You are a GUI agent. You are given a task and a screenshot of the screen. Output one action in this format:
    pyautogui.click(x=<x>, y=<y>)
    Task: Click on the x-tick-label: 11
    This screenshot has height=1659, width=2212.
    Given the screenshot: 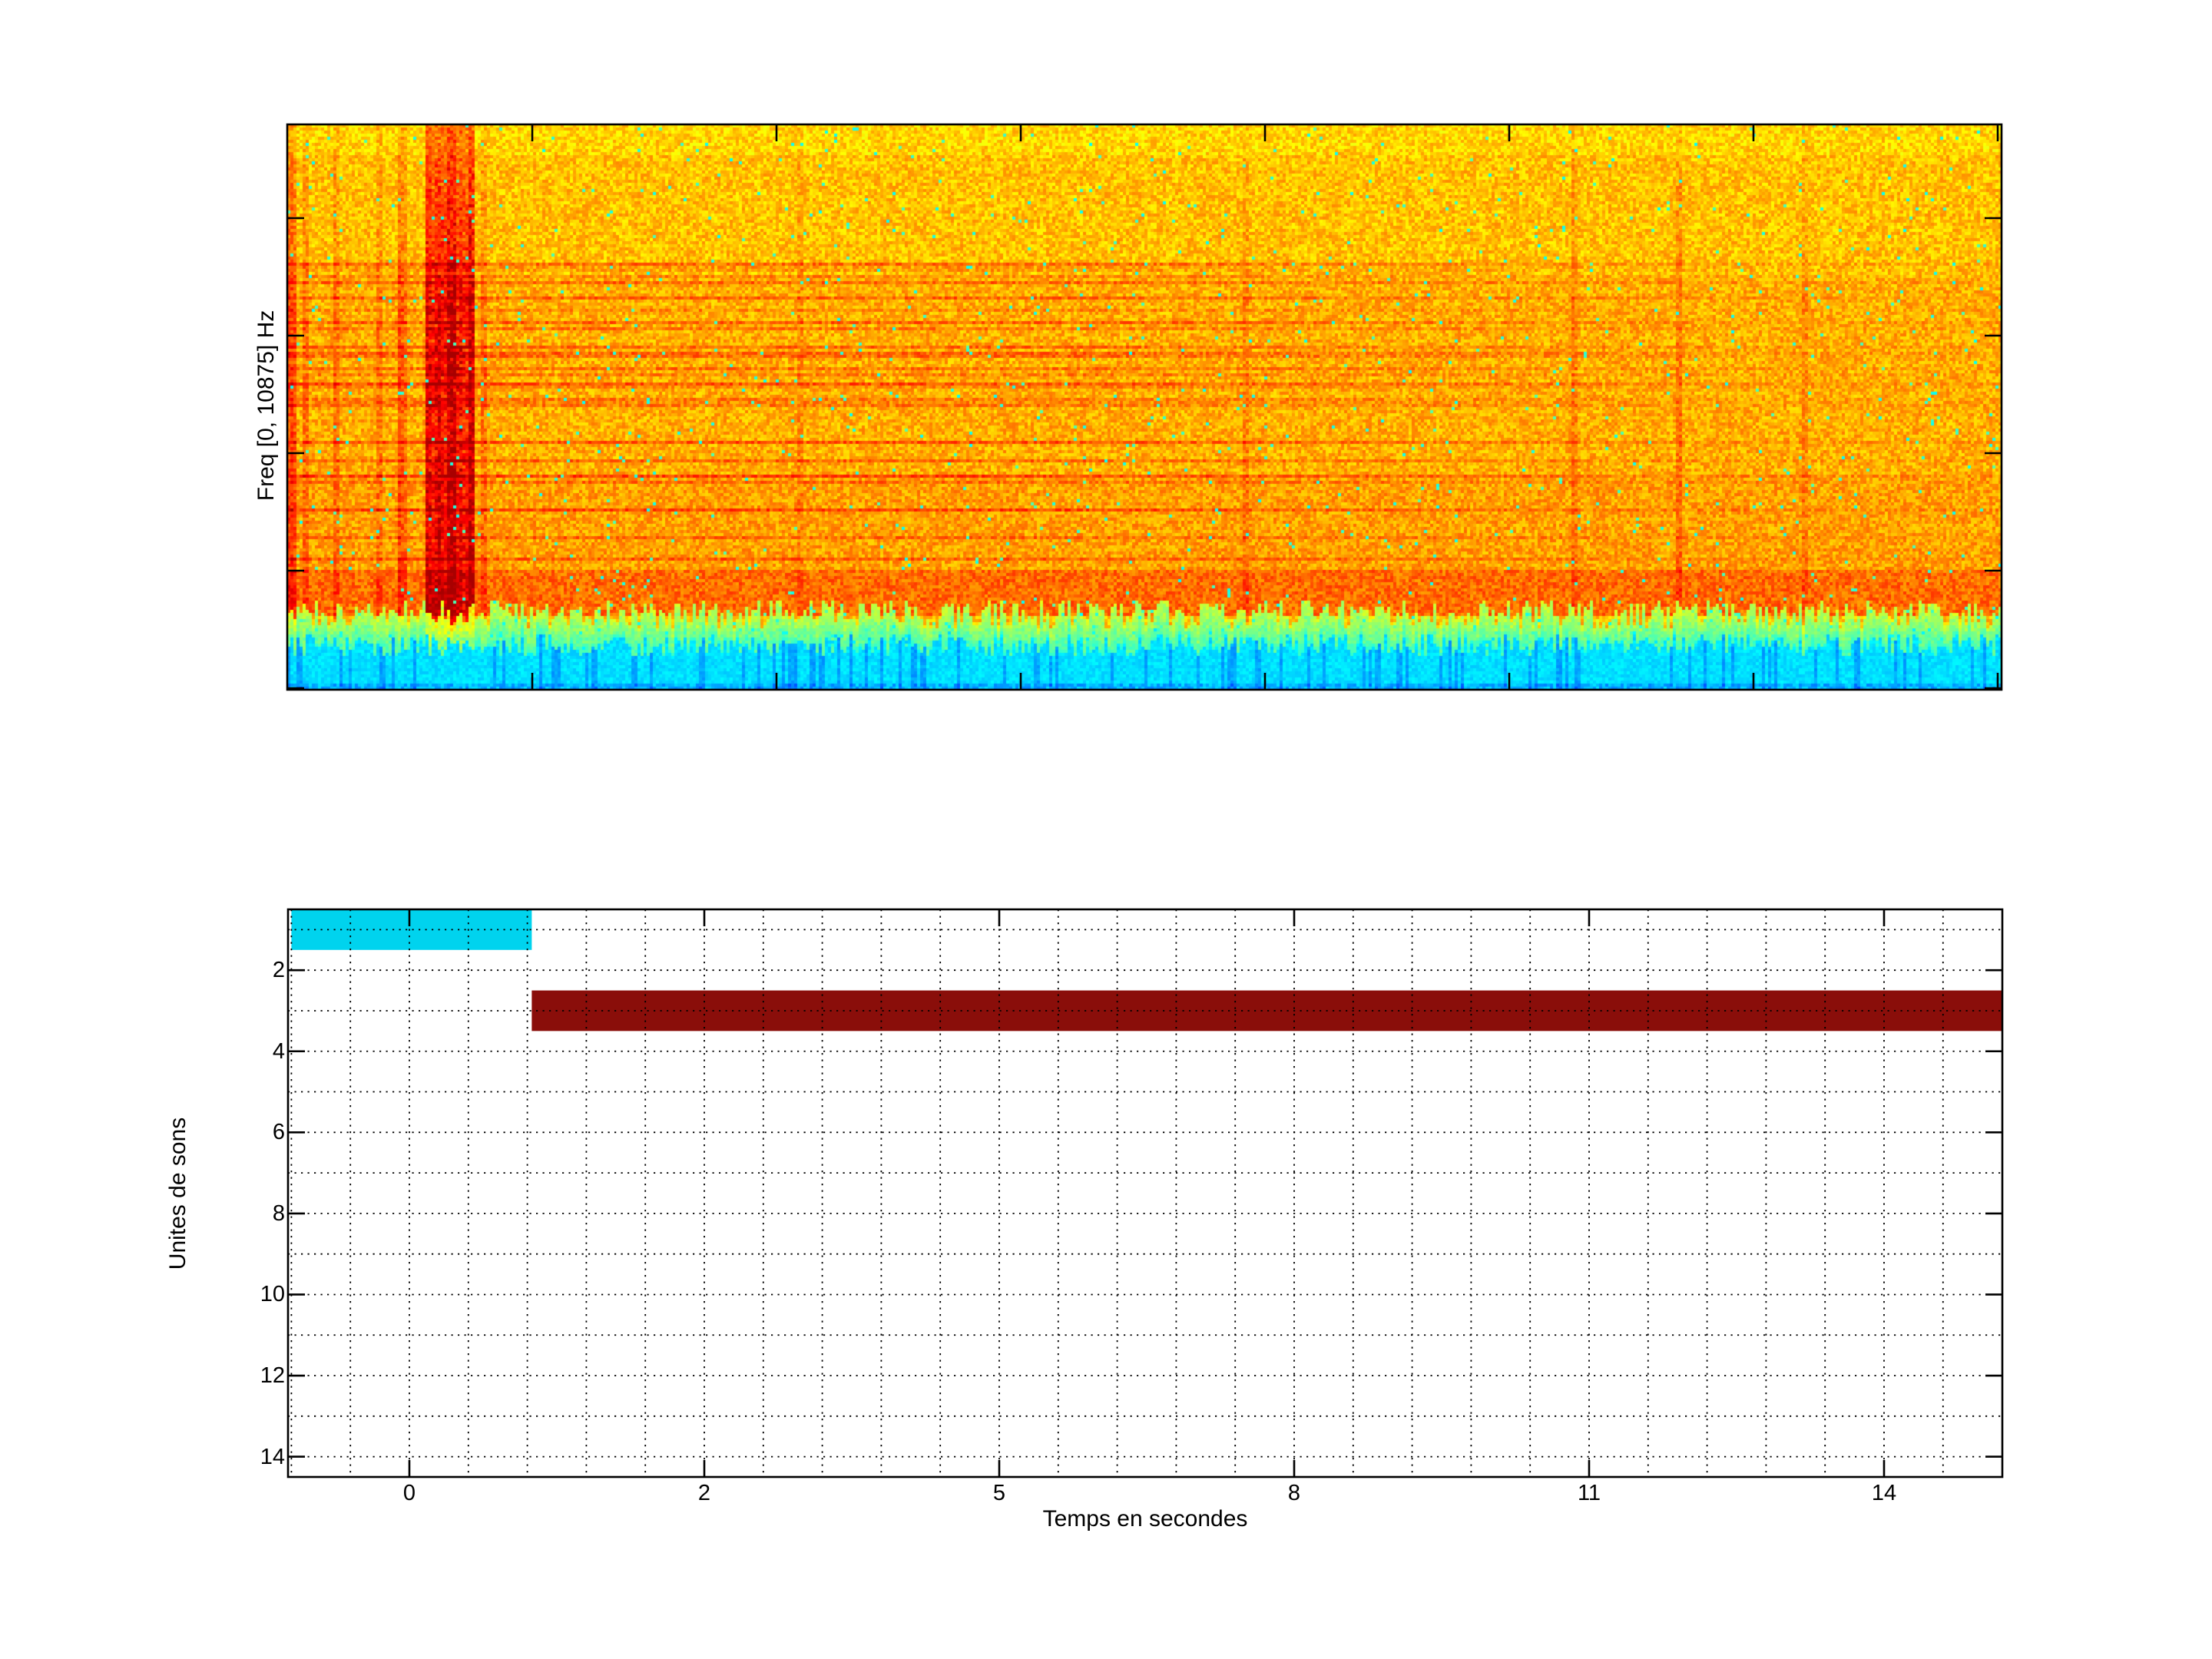 What is the action you would take?
    pyautogui.click(x=1589, y=1493)
    